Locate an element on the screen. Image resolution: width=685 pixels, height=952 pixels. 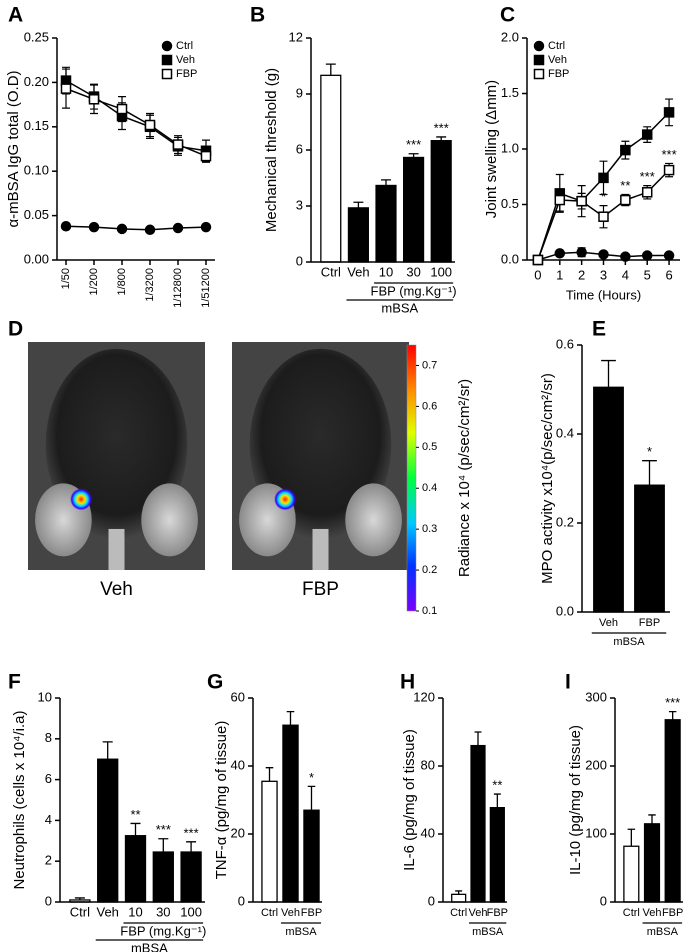
panel-letter: A is located at coordinates (15, 15).